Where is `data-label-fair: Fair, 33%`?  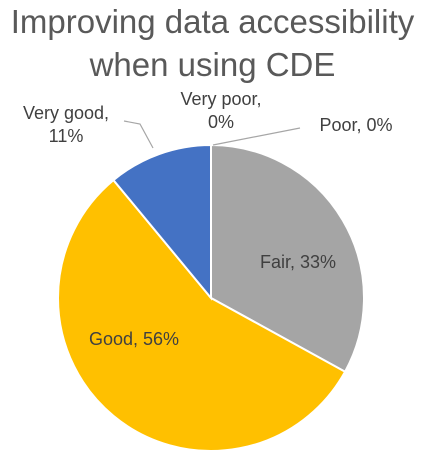
data-label-fair: Fair, 33% is located at coordinates (298, 262).